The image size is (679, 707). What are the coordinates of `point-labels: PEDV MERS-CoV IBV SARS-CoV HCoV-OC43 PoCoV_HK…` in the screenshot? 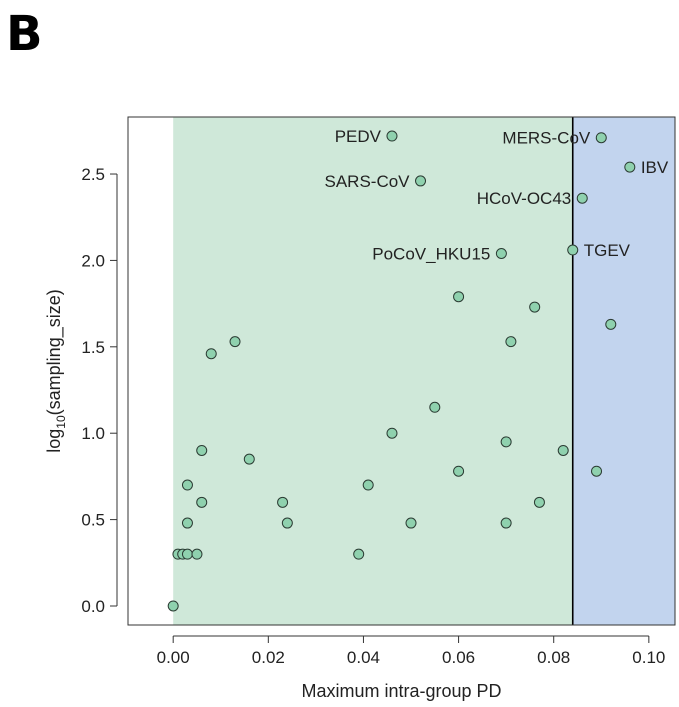 It's located at (496, 195).